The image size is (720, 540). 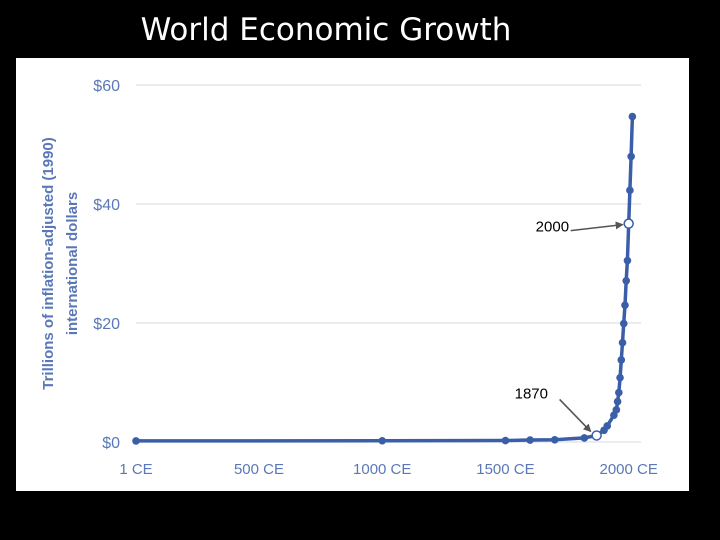 What do you see at coordinates (135, 469) in the screenshot?
I see `x-tick-label: 1 CE` at bounding box center [135, 469].